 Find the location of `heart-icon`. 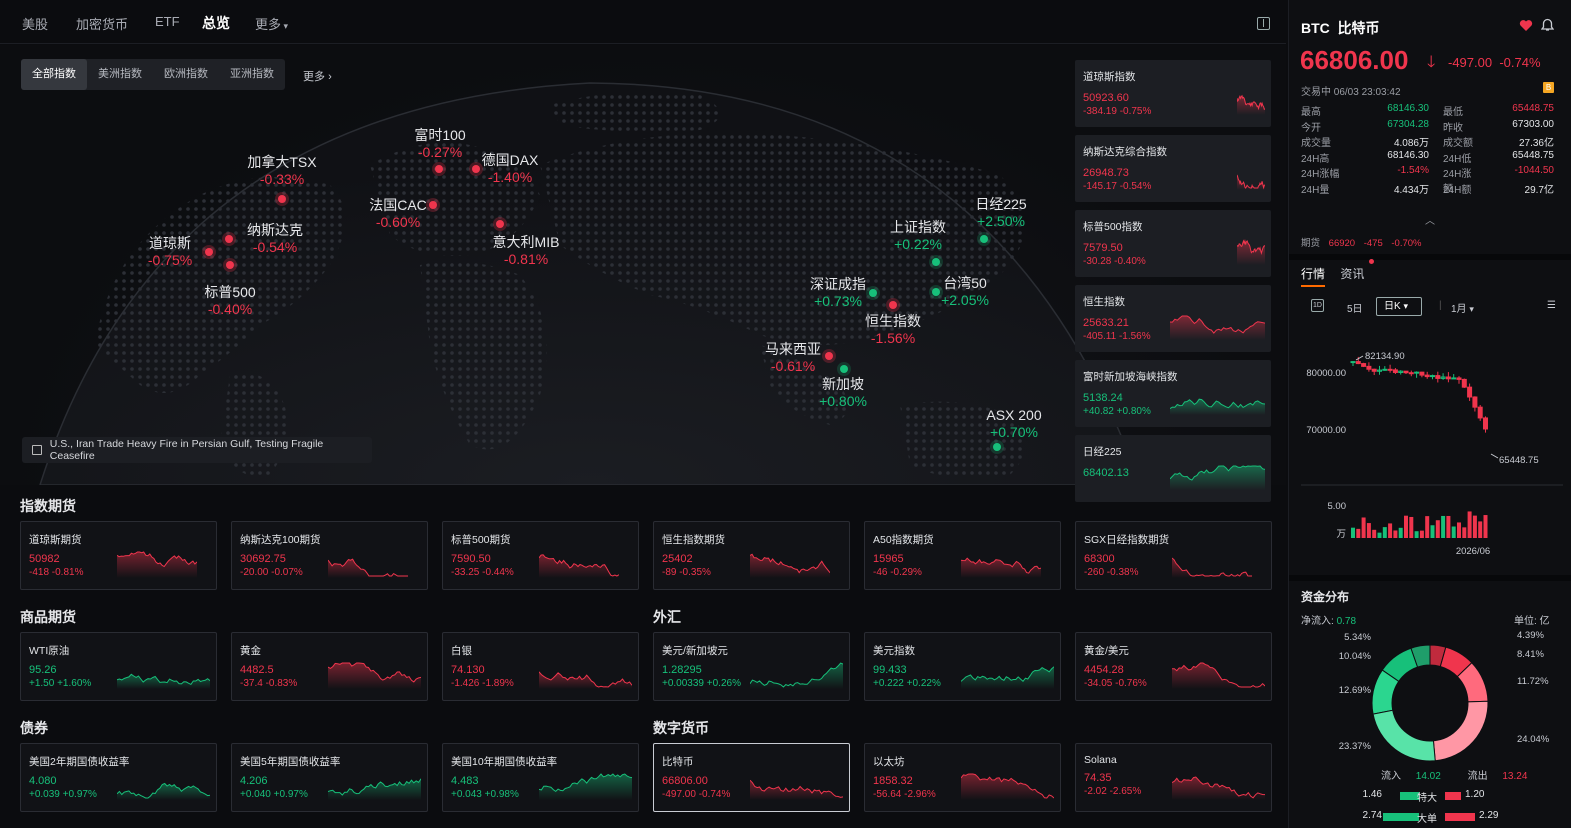

heart-icon is located at coordinates (1526, 25).